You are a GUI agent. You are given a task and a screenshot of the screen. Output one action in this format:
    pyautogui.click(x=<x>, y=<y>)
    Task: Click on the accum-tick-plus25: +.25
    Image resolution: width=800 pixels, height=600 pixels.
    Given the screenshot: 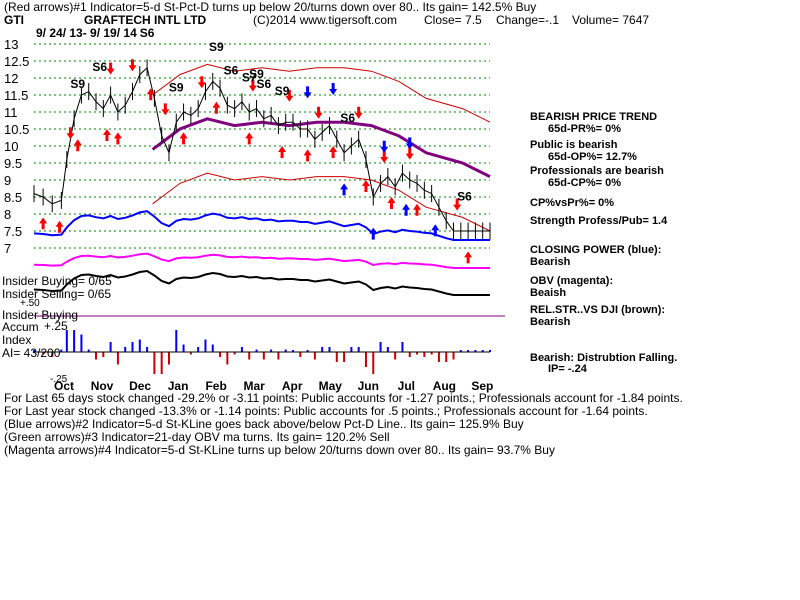 What is the action you would take?
    pyautogui.click(x=56, y=326)
    